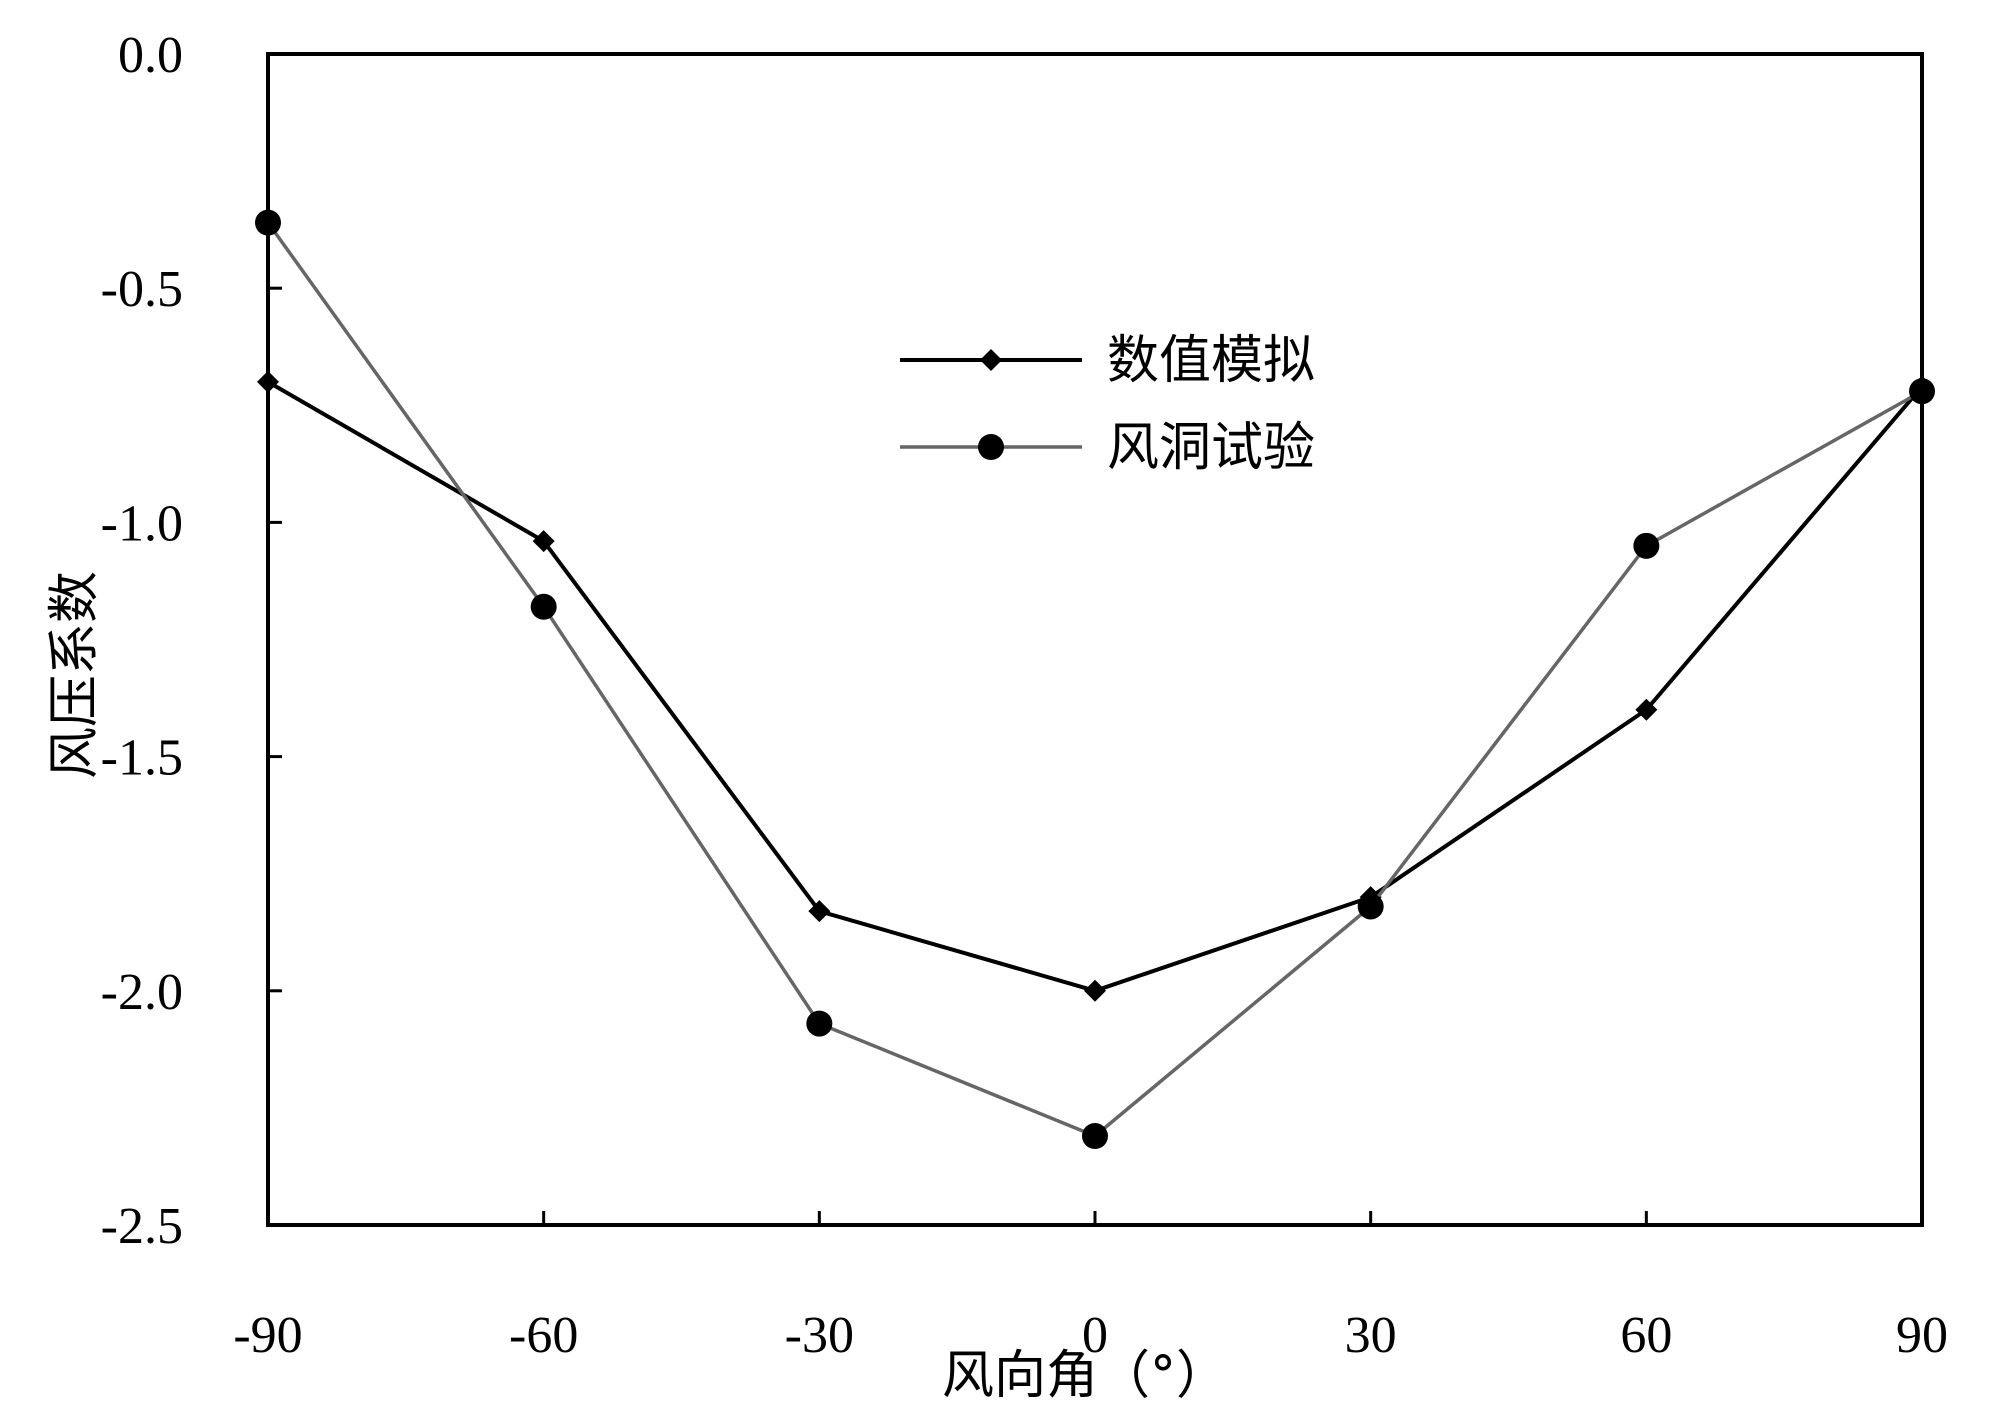 The width and height of the screenshot is (1999, 1424). What do you see at coordinates (1095, 1335) in the screenshot?
I see `x-tick-label: 0` at bounding box center [1095, 1335].